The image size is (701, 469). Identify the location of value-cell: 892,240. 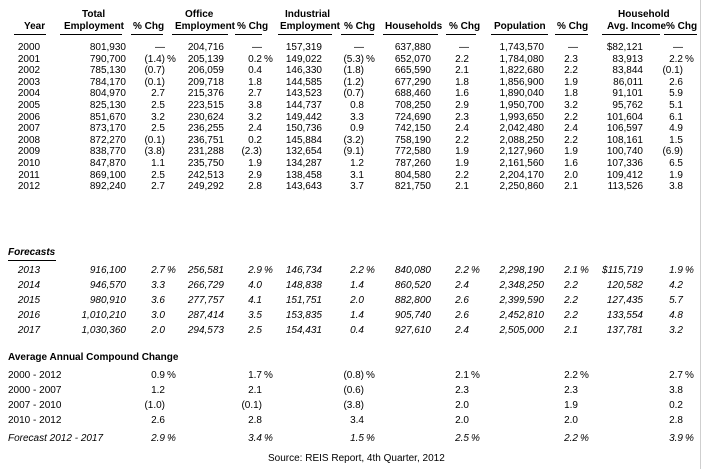
(107, 186).